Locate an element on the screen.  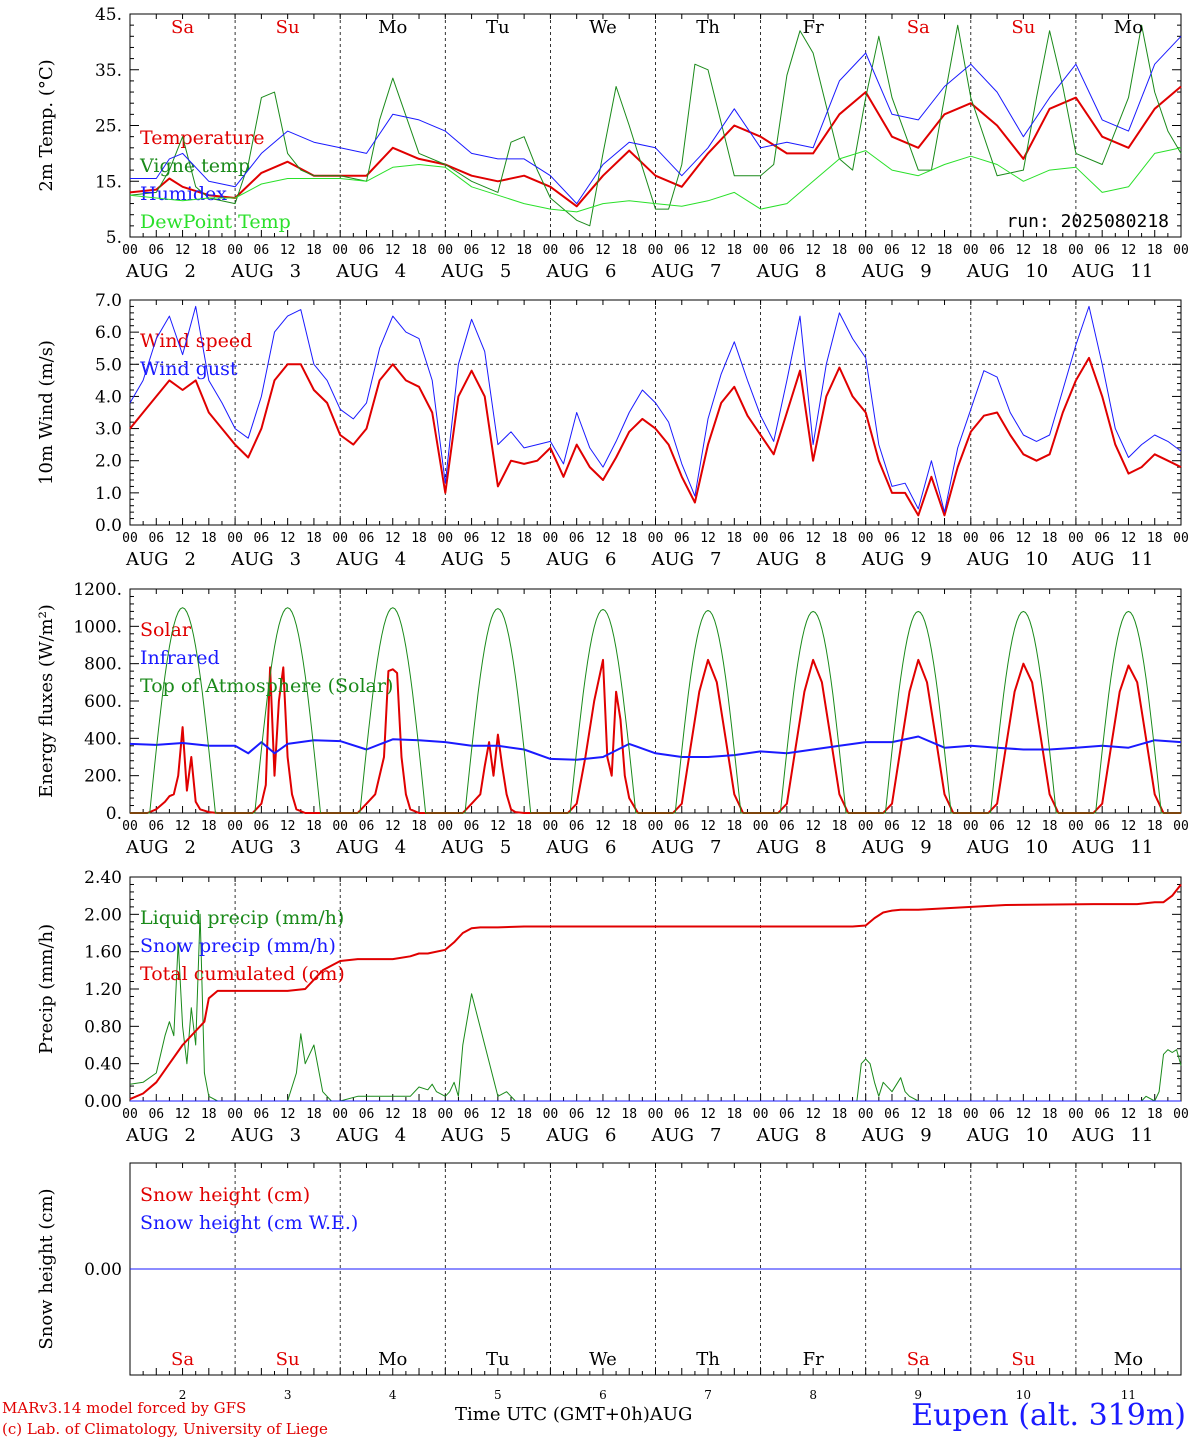
panel-frame is located at coordinates (655, 412).